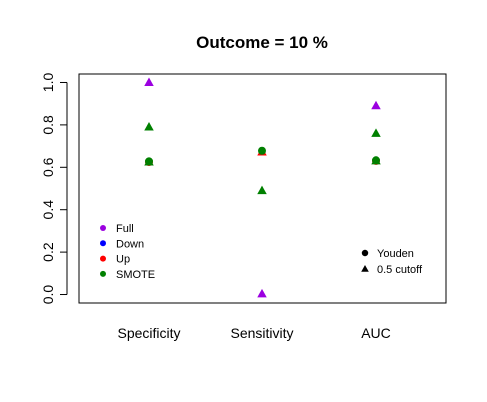 The height and width of the screenshot is (402, 487). What do you see at coordinates (262, 293) in the screenshot?
I see `point-sensitivity-full-0-5-cutoff` at bounding box center [262, 293].